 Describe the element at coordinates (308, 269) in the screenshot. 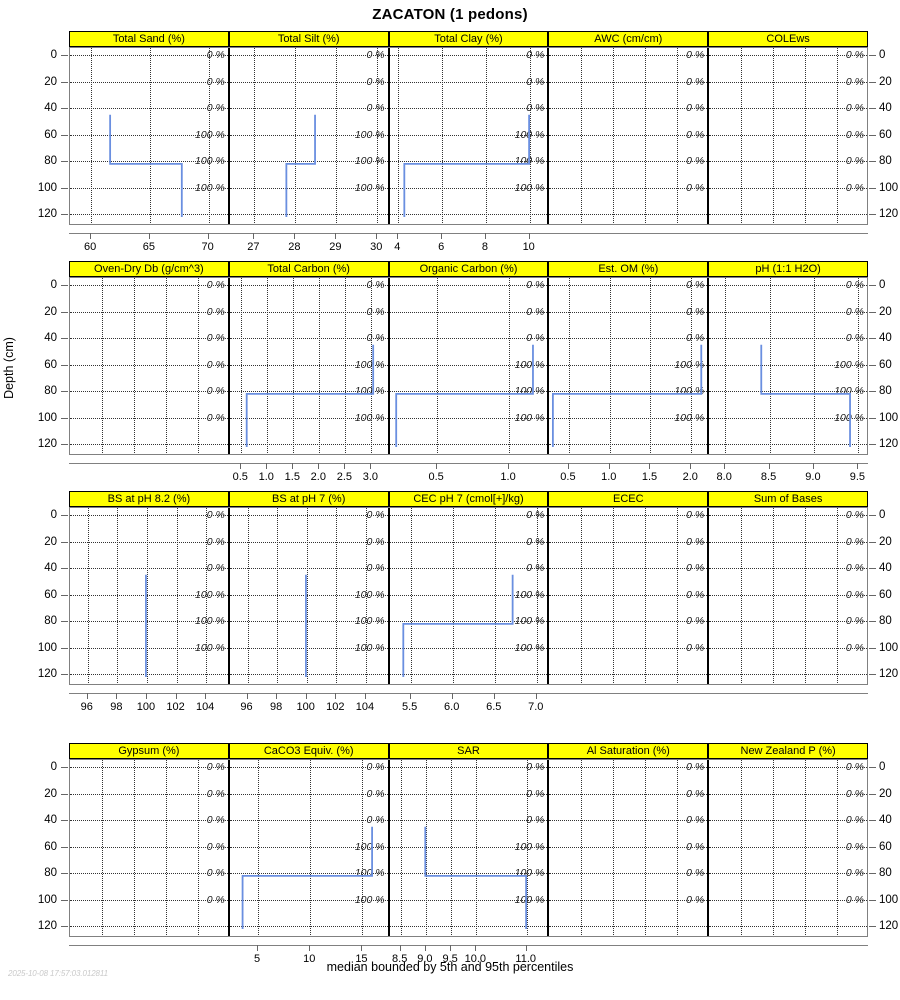

I see `panel-title: Total Carbon (%)` at that location.